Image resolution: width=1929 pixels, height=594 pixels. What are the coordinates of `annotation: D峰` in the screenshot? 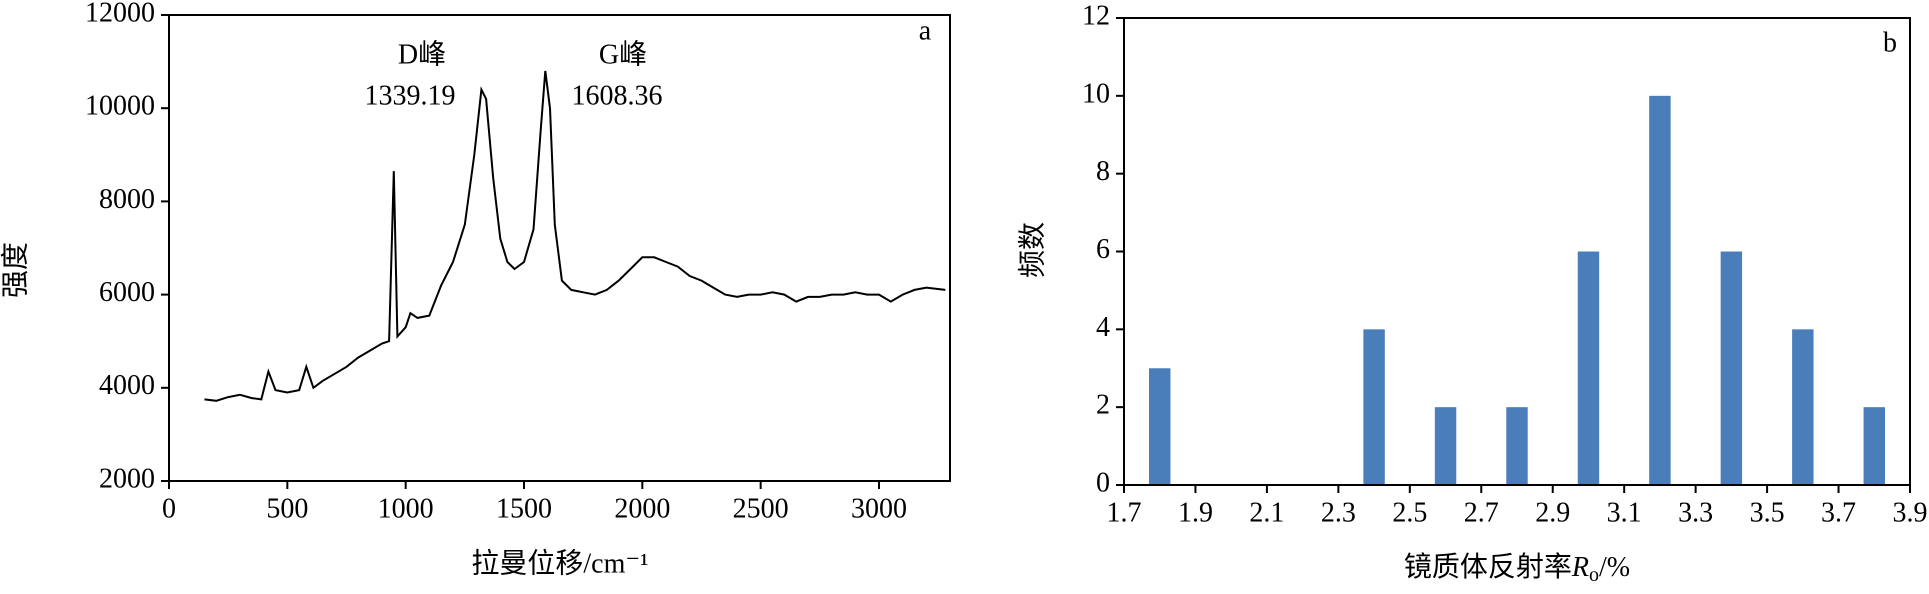 It's located at (422, 54).